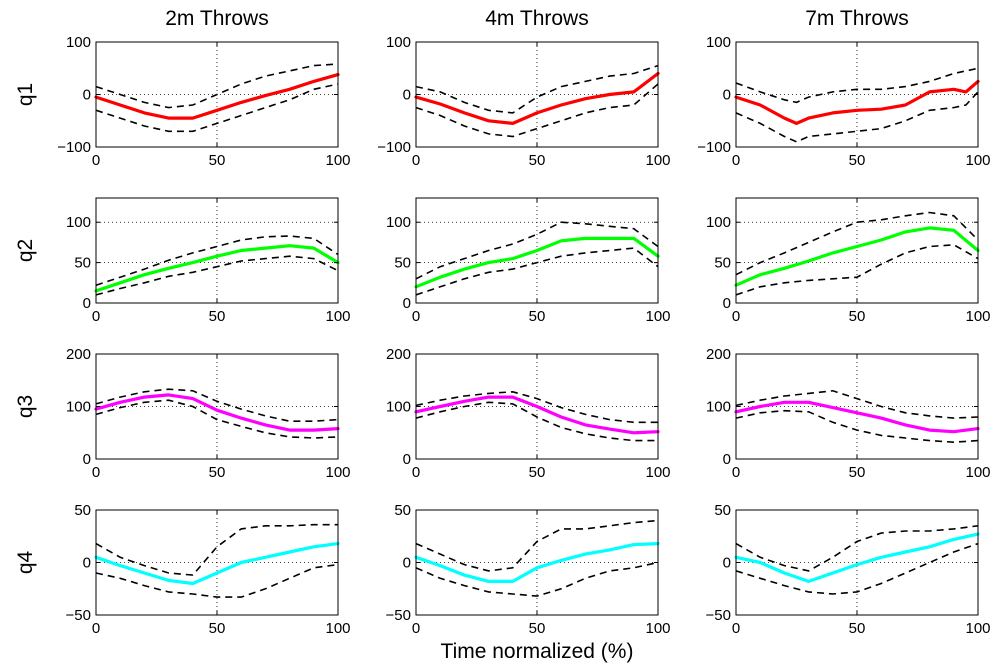 This screenshot has height=668, width=996. I want to click on subplot-q2-1: 0 50 100 0 50 100, so click(208, 261).